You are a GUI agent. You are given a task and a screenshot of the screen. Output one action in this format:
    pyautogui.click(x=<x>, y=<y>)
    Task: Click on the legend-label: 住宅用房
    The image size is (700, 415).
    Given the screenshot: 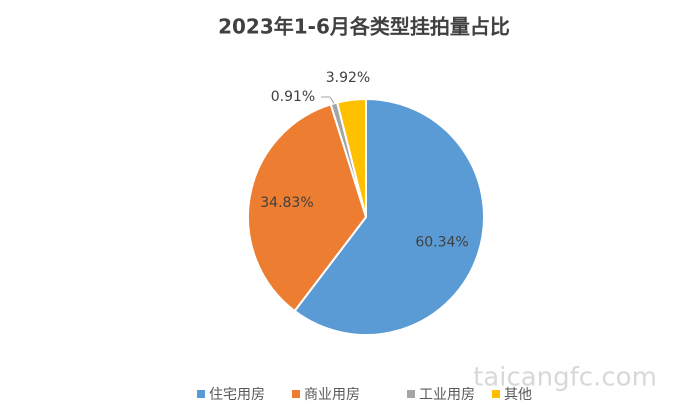 What is the action you would take?
    pyautogui.click(x=237, y=395)
    